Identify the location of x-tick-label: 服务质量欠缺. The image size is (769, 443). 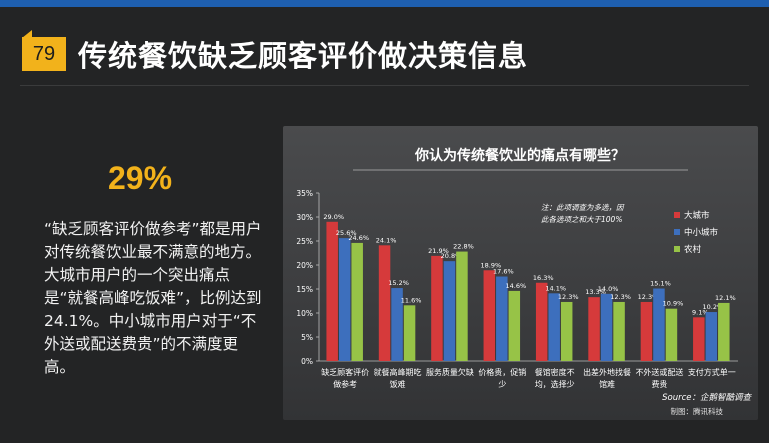
(450, 372).